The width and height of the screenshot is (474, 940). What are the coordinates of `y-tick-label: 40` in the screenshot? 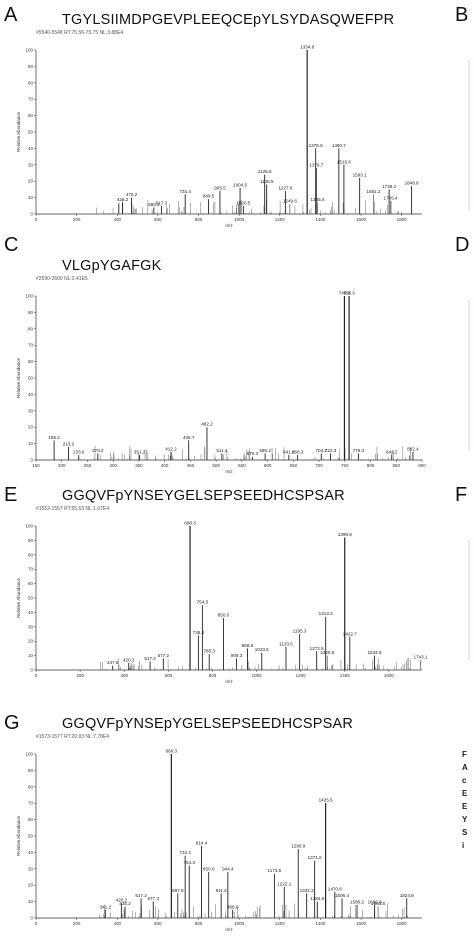 It's located at (31, 148).